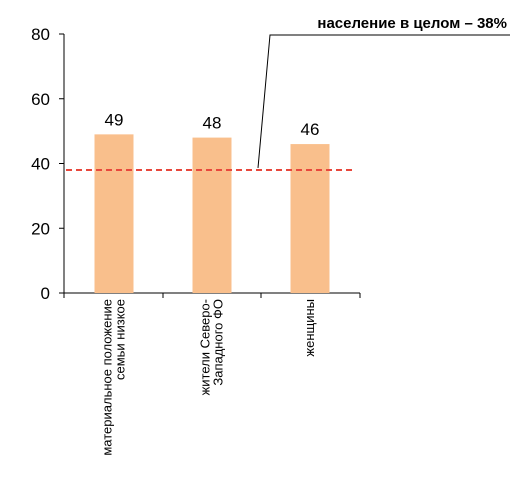 This screenshot has width=511, height=487. I want to click on category-label-1: жители Северо-Западного ФО, so click(212, 347).